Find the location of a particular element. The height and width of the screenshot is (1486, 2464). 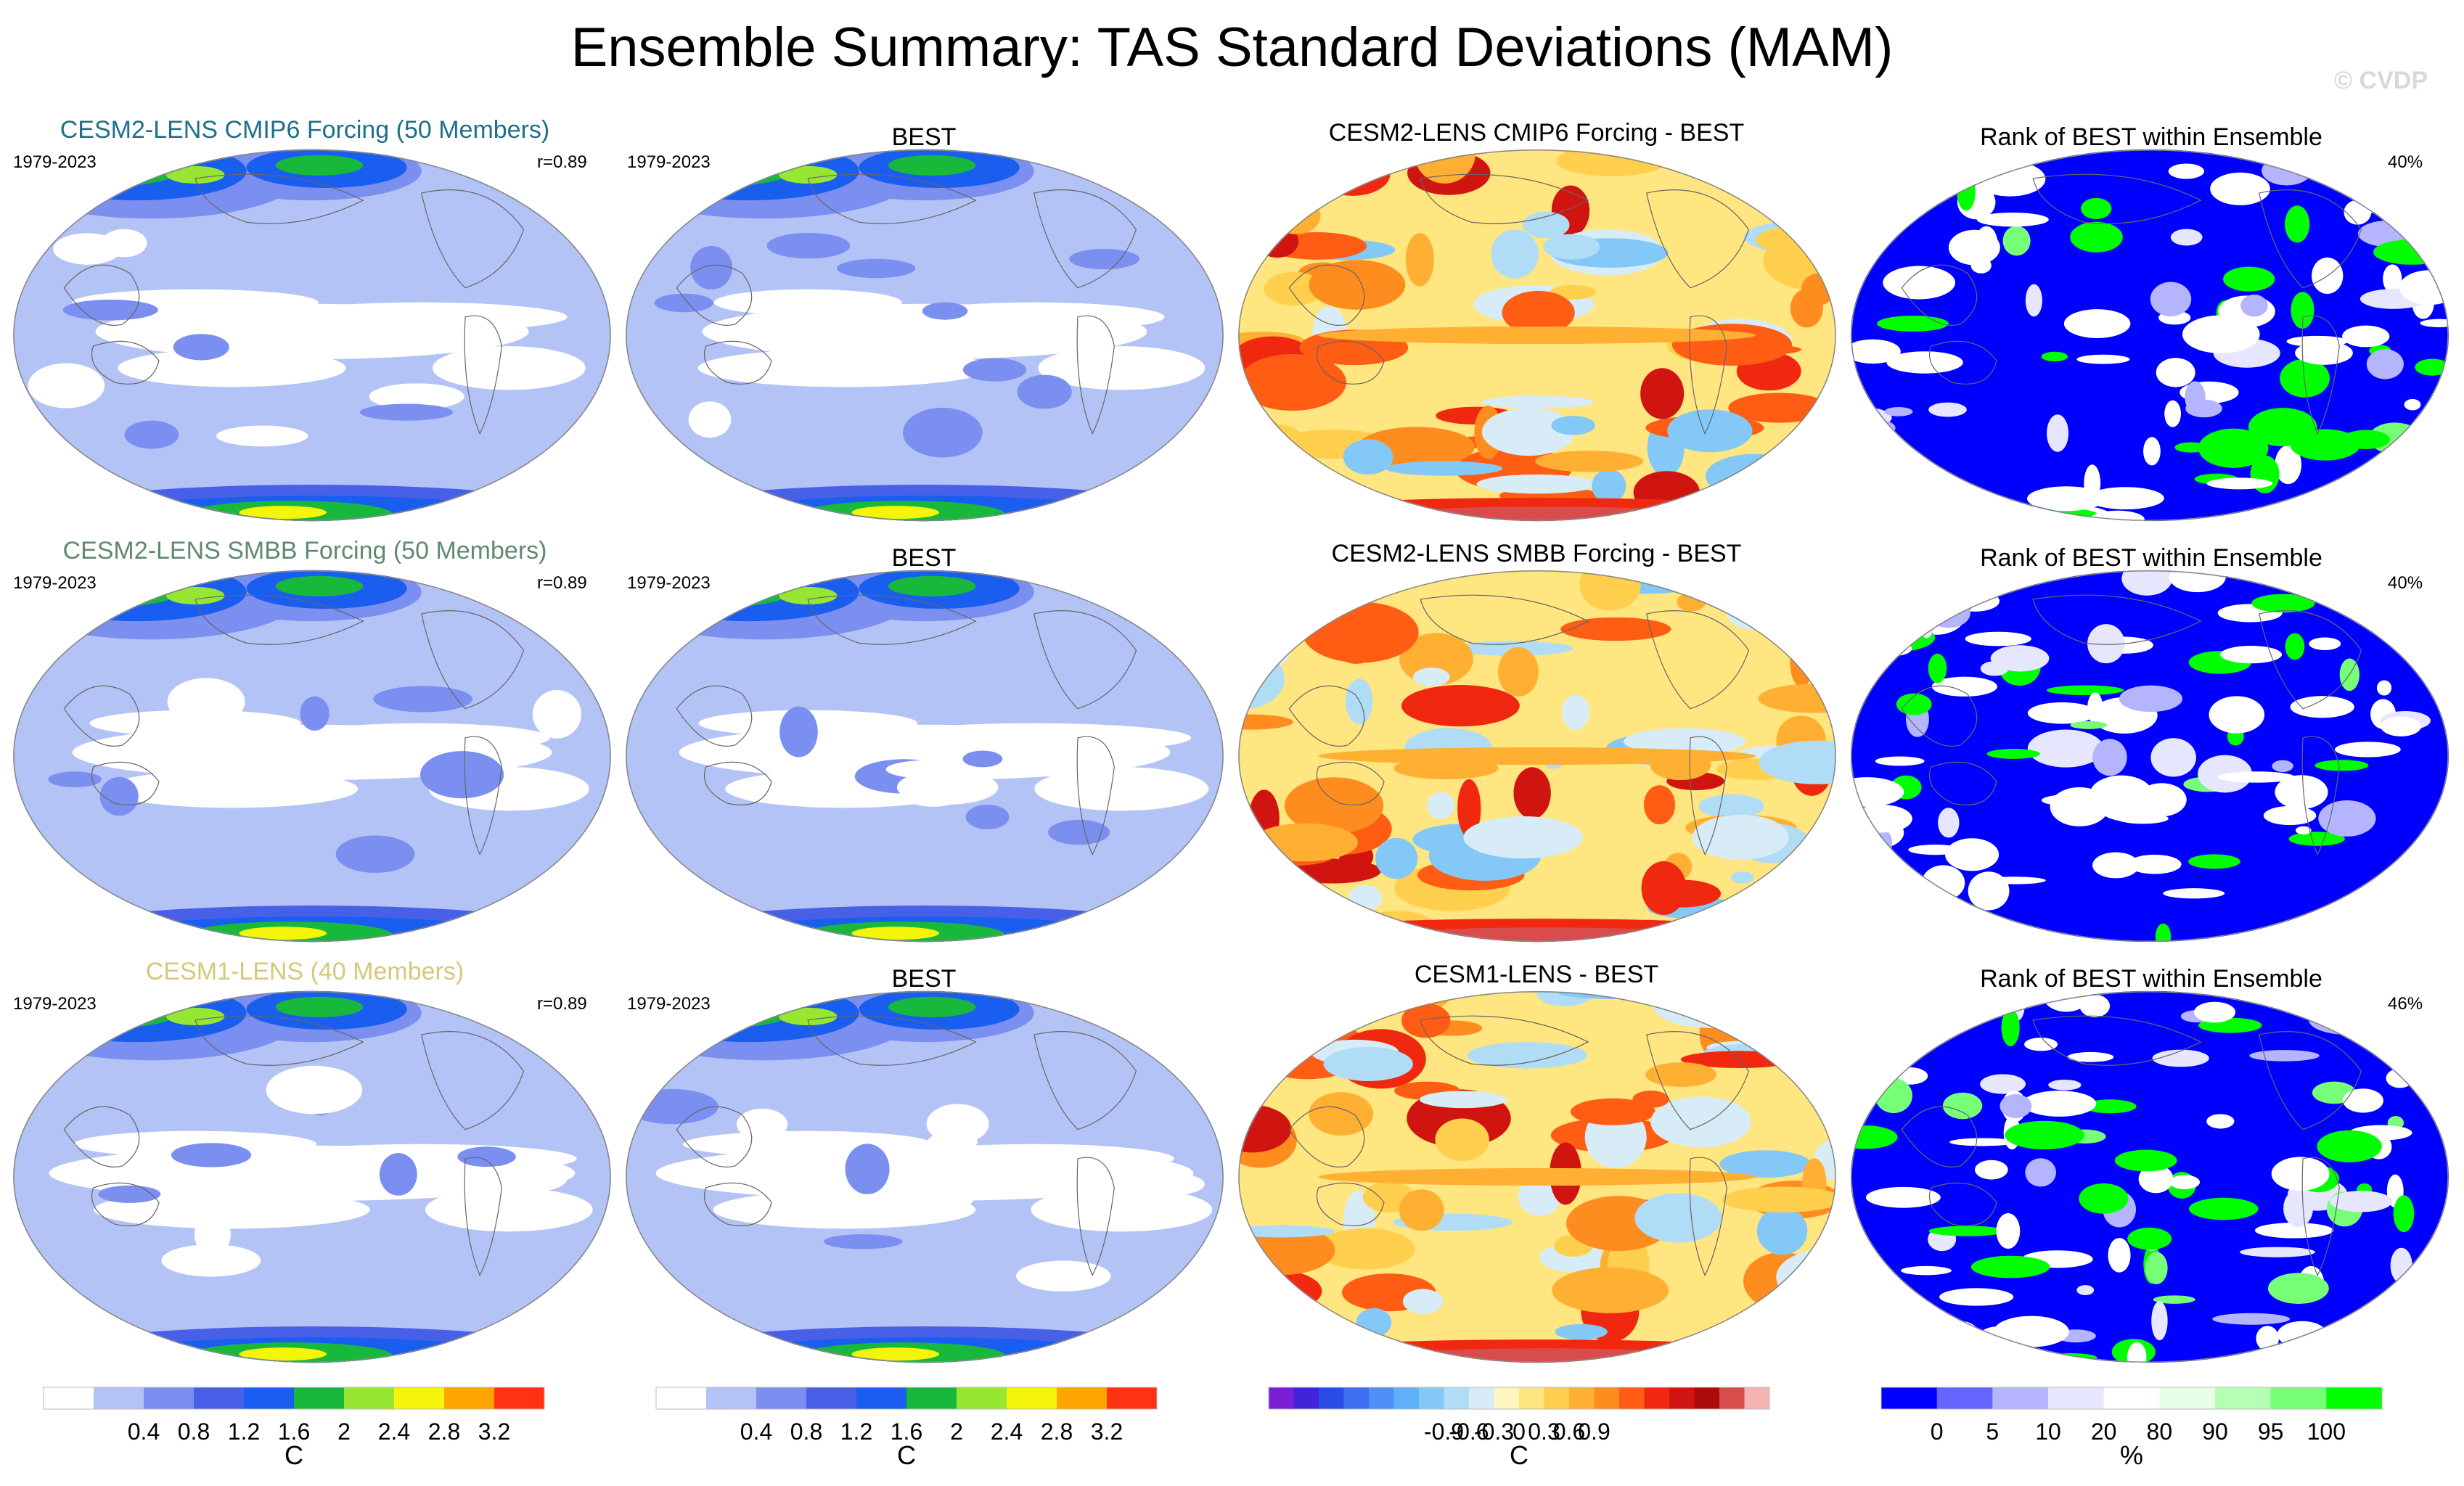

row2-obs-title: BEST is located at coordinates (924, 558).